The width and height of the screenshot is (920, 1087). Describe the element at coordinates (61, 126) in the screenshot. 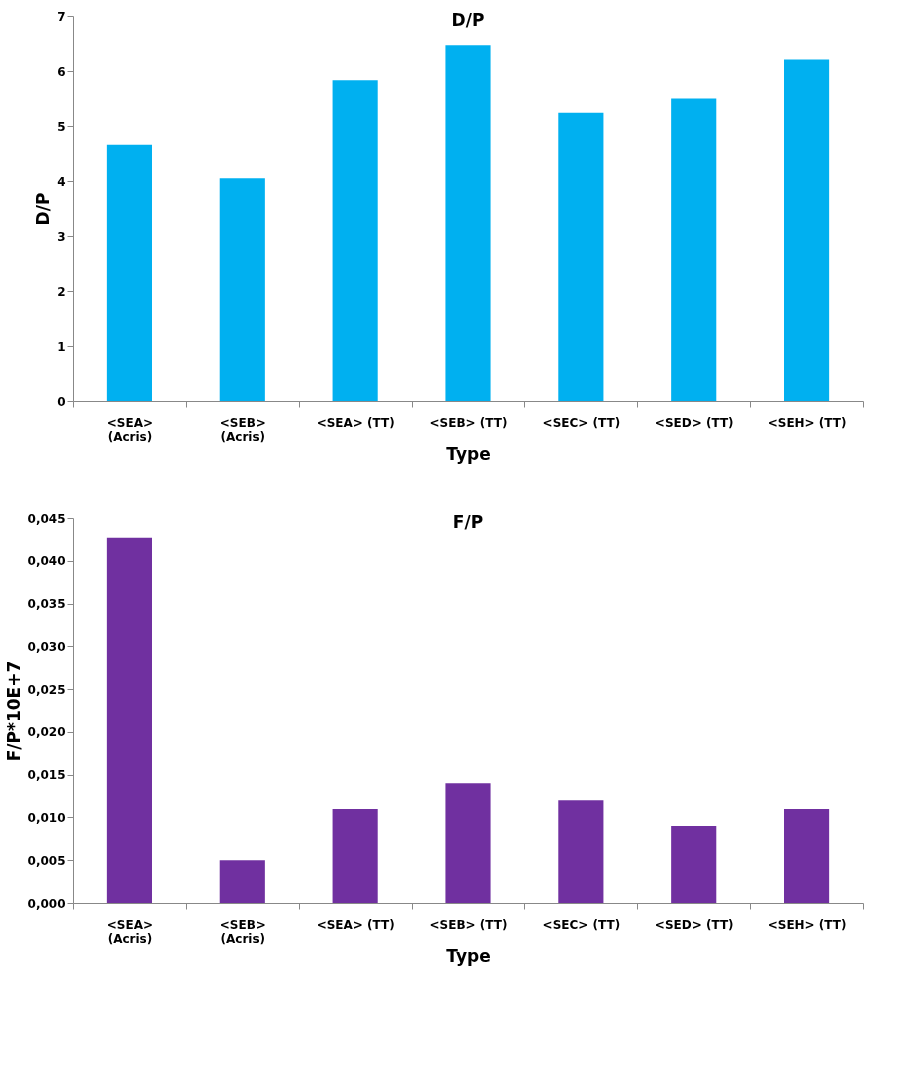

I see `y-tick-label: 5` at that location.